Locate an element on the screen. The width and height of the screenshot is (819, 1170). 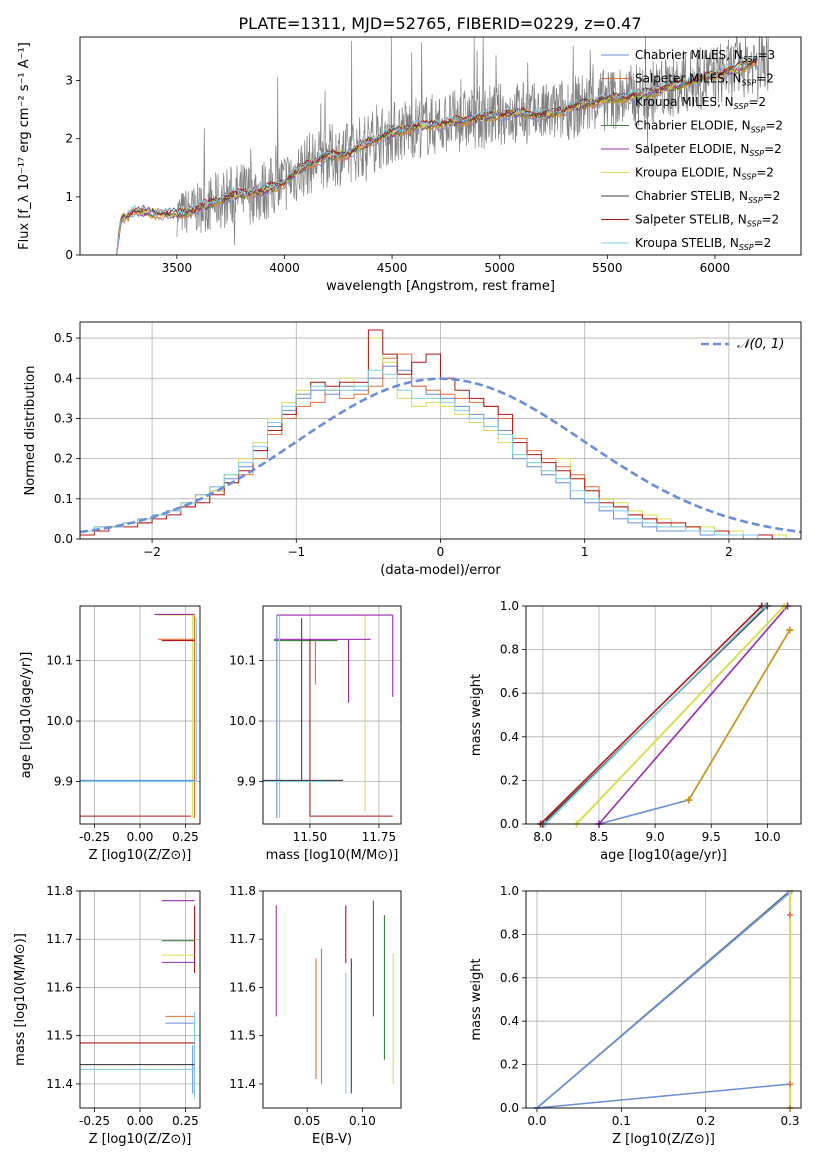
age-vs-mass-panel: 11.50 11.75 9.9 10.0 10.1 mass [log10(M/M⊙)] is located at coordinates (315, 734).